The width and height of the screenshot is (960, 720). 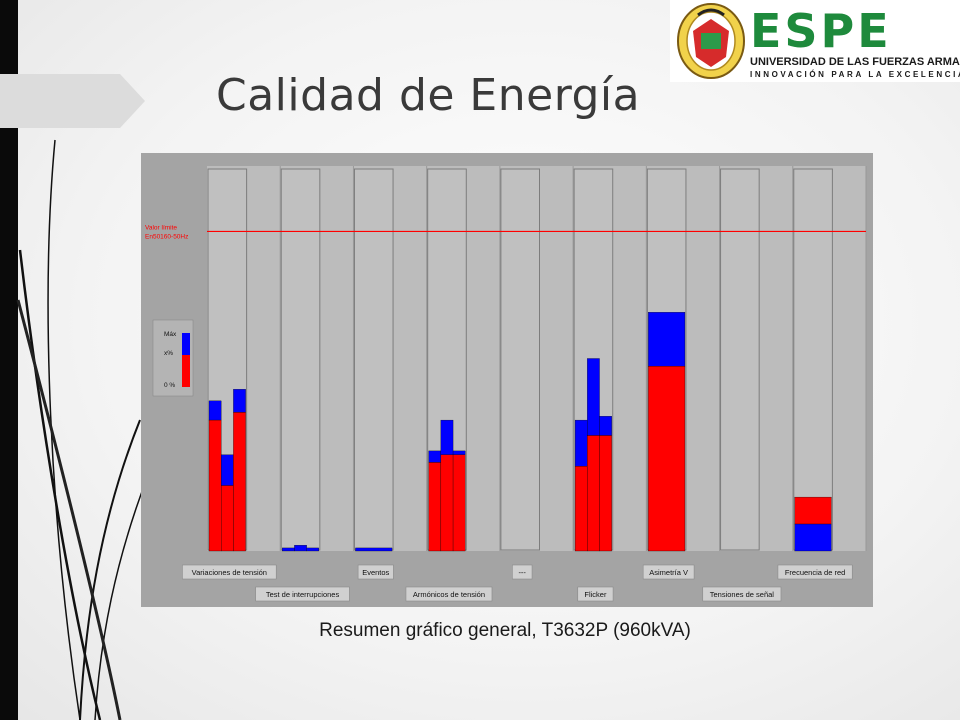 I want to click on category-label: Flicker, so click(x=595, y=594).